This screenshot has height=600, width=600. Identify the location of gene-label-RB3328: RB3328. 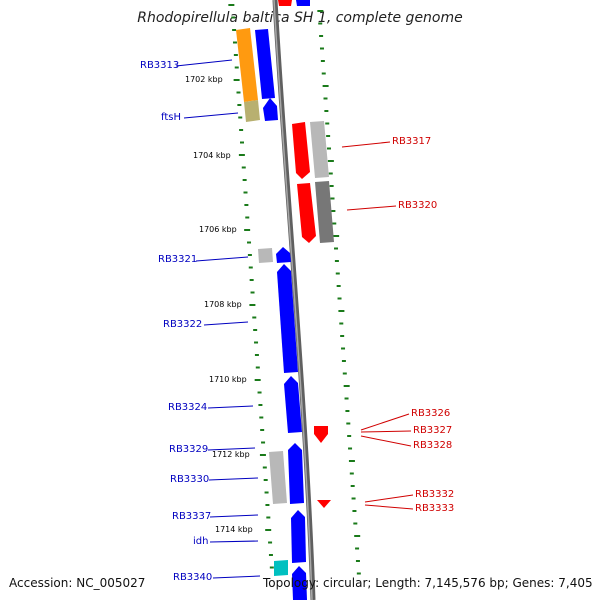
(432, 445).